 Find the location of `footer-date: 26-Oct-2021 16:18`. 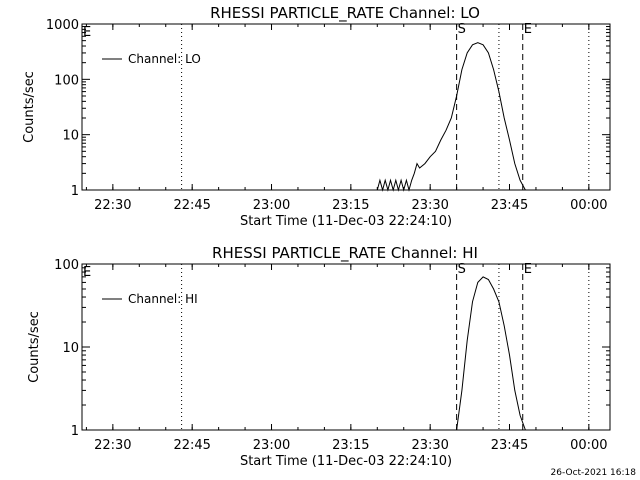

footer-date: 26-Oct-2021 16:18 is located at coordinates (594, 473).